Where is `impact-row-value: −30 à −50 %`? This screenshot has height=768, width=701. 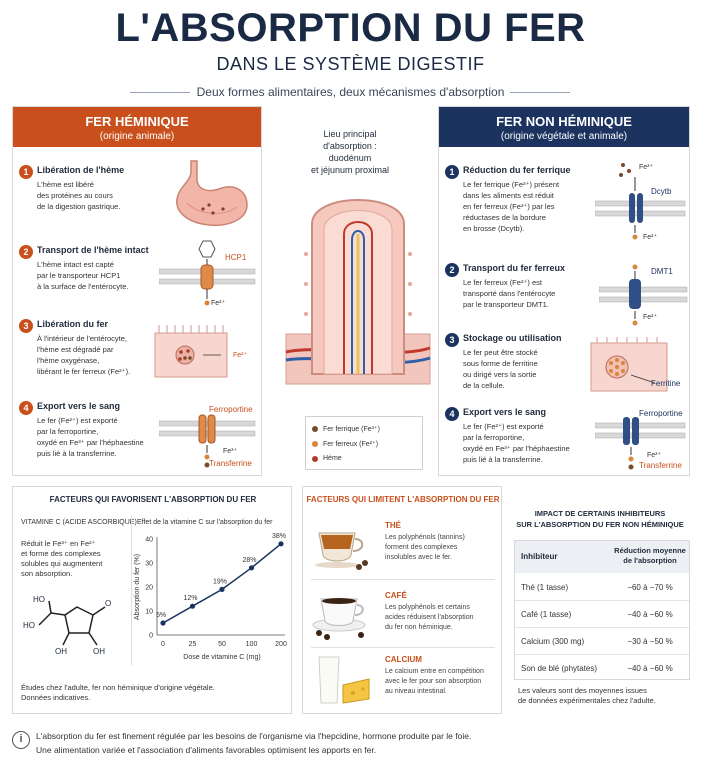
impact-row-value: −30 à −50 % is located at coordinates (650, 641).